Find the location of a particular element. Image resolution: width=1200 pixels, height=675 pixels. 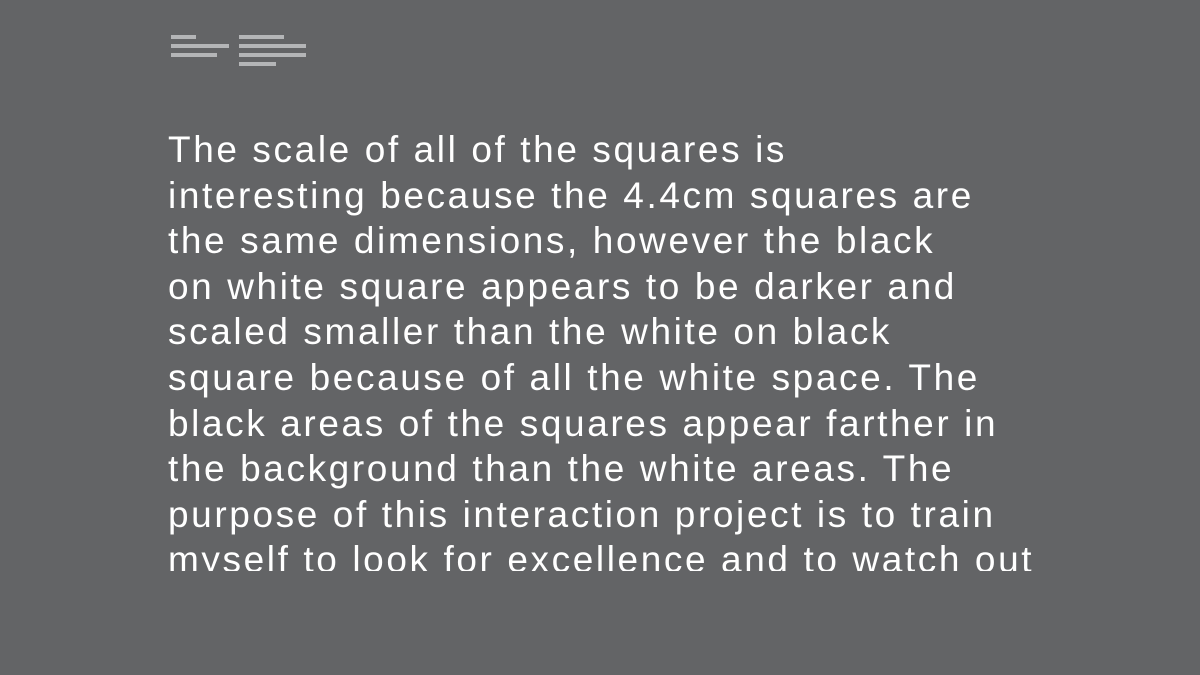

align-justify-icon is located at coordinates (273, 52).